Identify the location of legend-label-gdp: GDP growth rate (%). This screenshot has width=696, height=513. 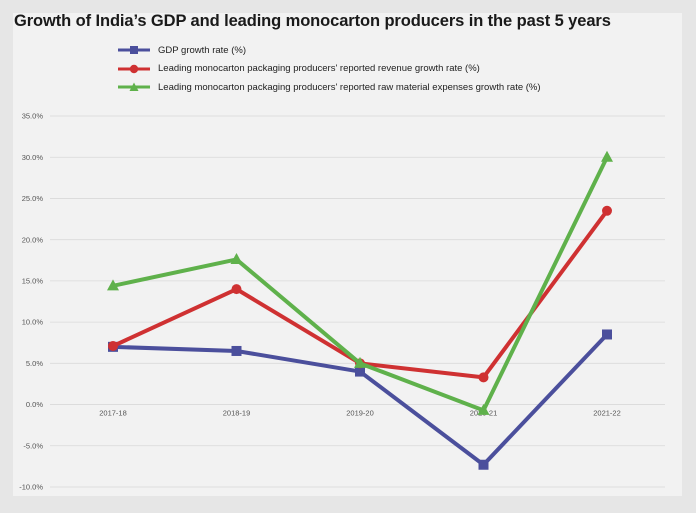
(202, 50).